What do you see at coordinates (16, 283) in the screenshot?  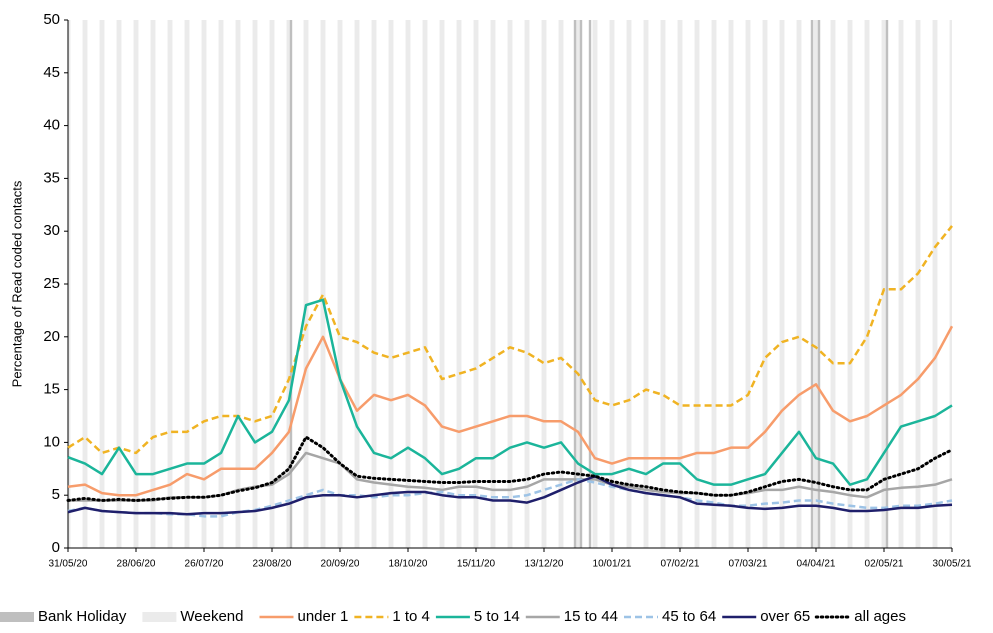 I see `y-axis-label: Percentage of Read coded contacts` at bounding box center [16, 283].